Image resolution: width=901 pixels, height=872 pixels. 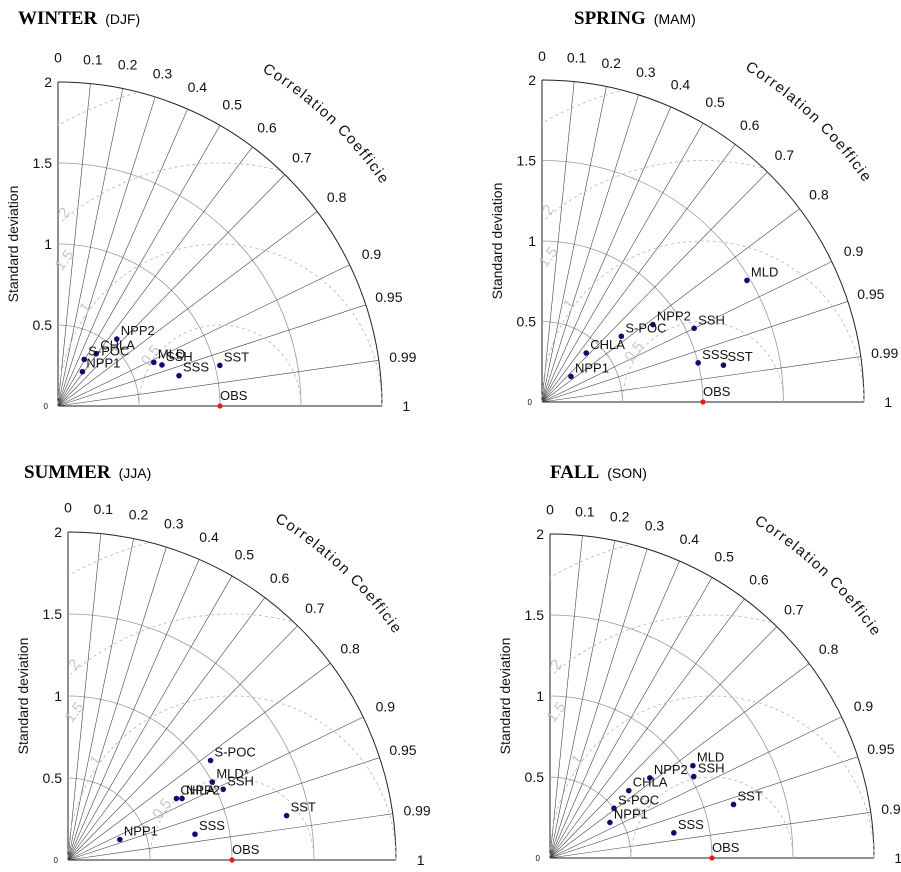 I want to click on season-title: WINTER, so click(x=58, y=18).